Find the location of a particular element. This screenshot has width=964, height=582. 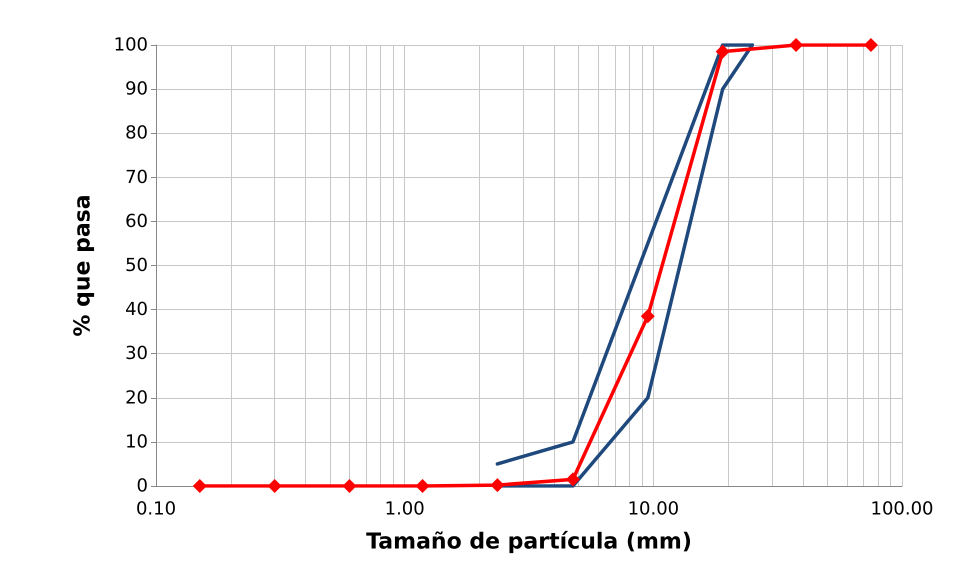

x-tick-label: 0.10 is located at coordinates (156, 509).